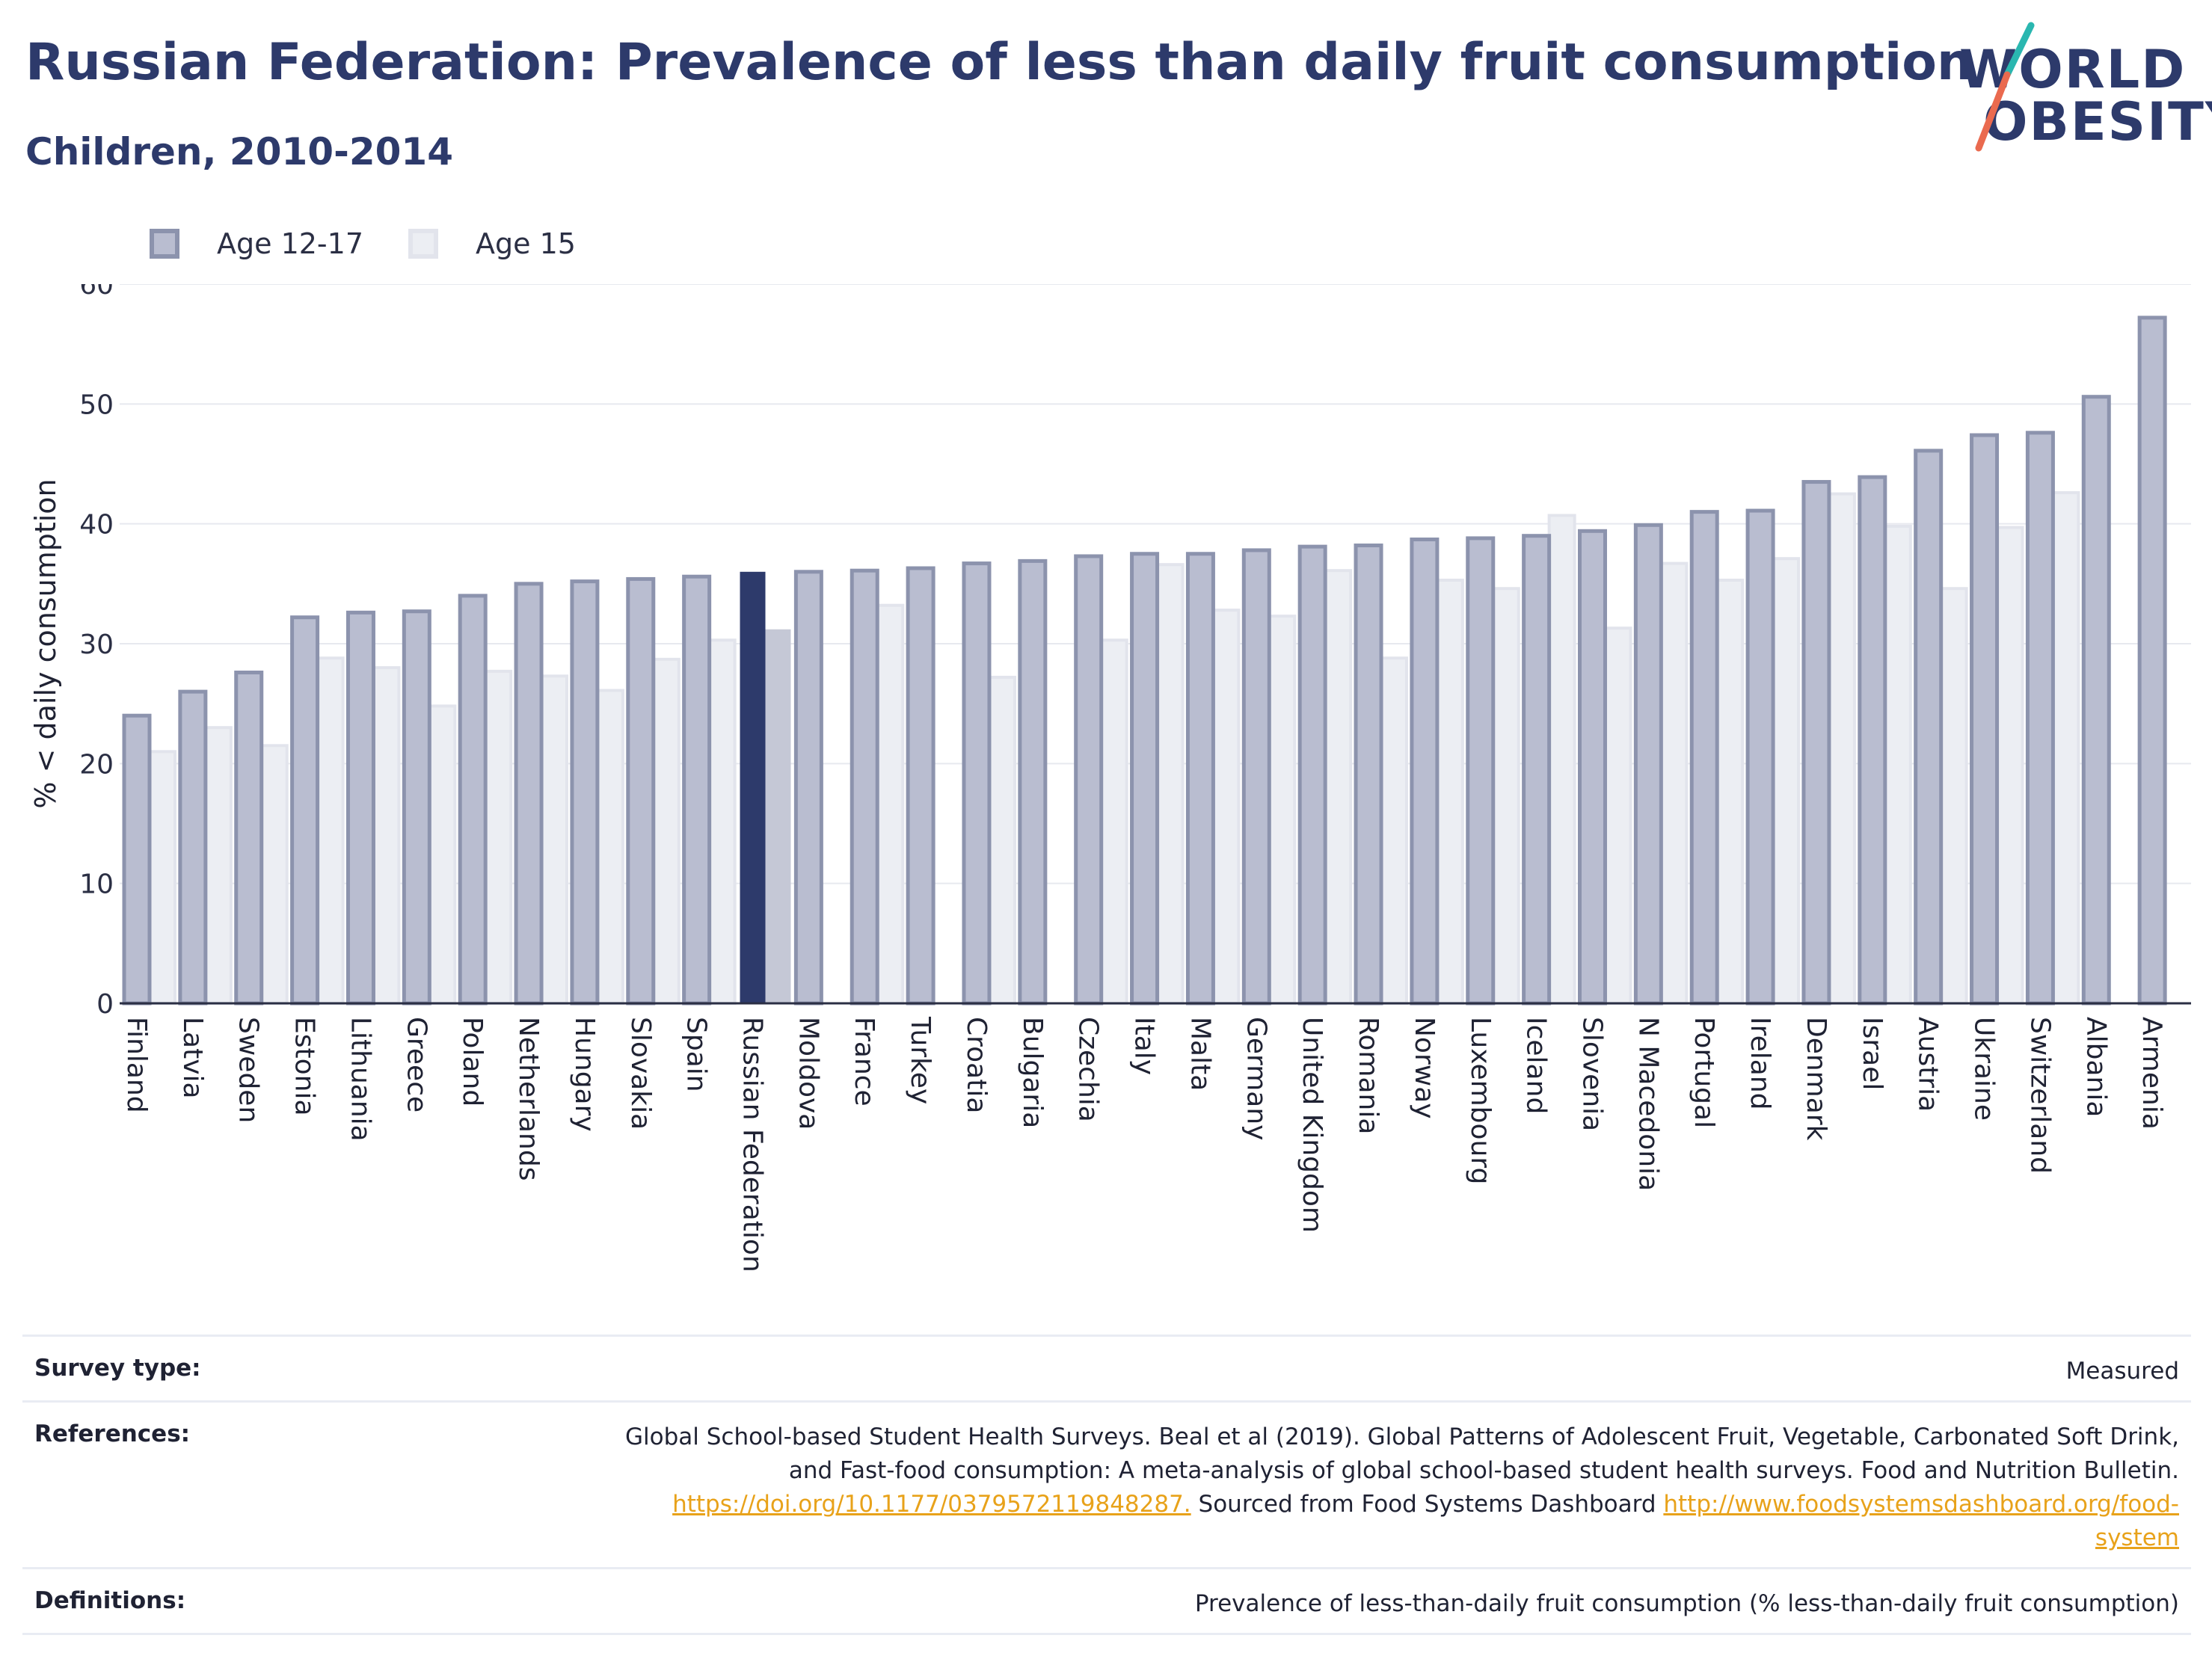  Describe the element at coordinates (1647, 1104) in the screenshot. I see `x-tick-label: N Macedonia` at that location.